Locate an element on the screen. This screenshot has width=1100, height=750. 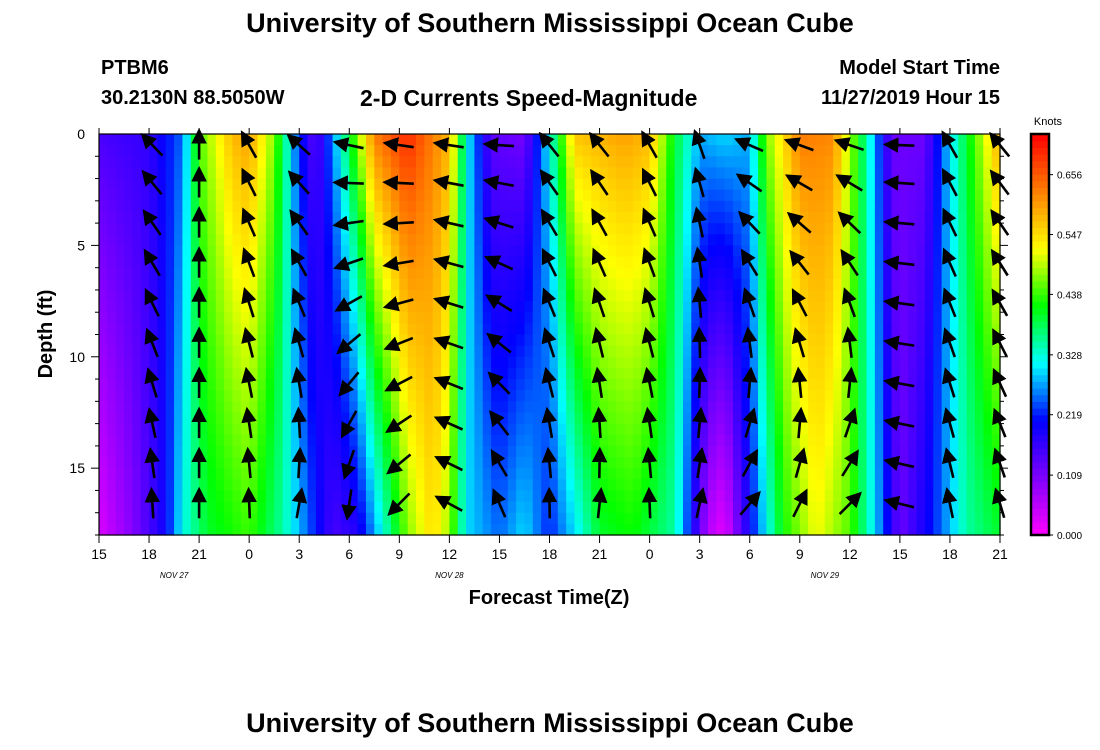
colorbar-swatch is located at coordinates (1040, 478).